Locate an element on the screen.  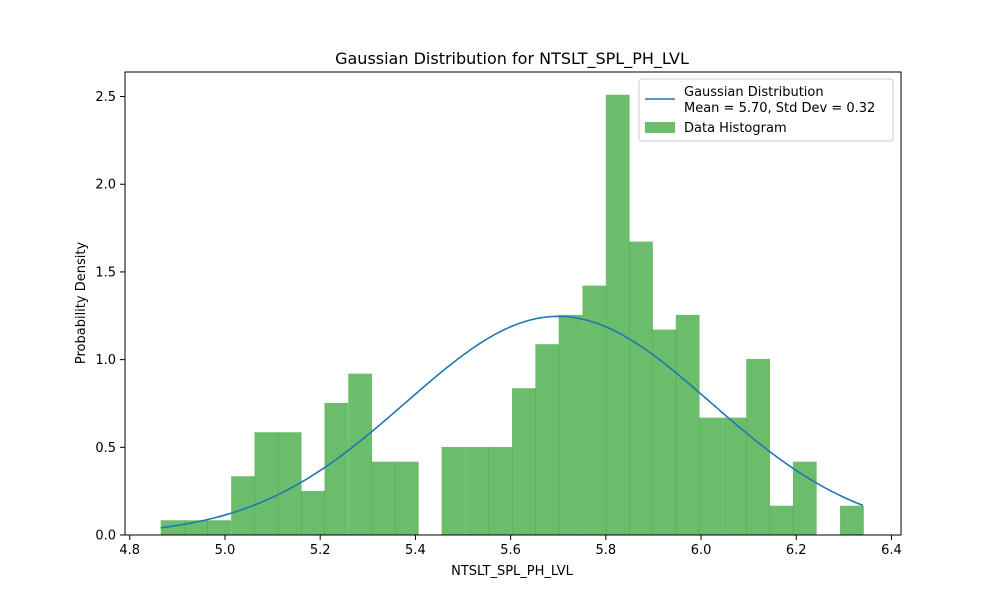
x-tick-label: 6.2 is located at coordinates (796, 550).